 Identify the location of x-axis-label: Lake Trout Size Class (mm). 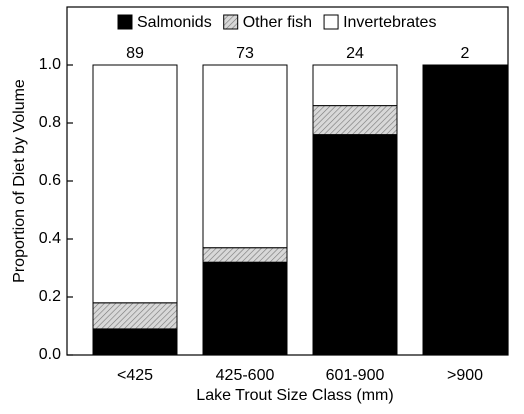
(294, 395).